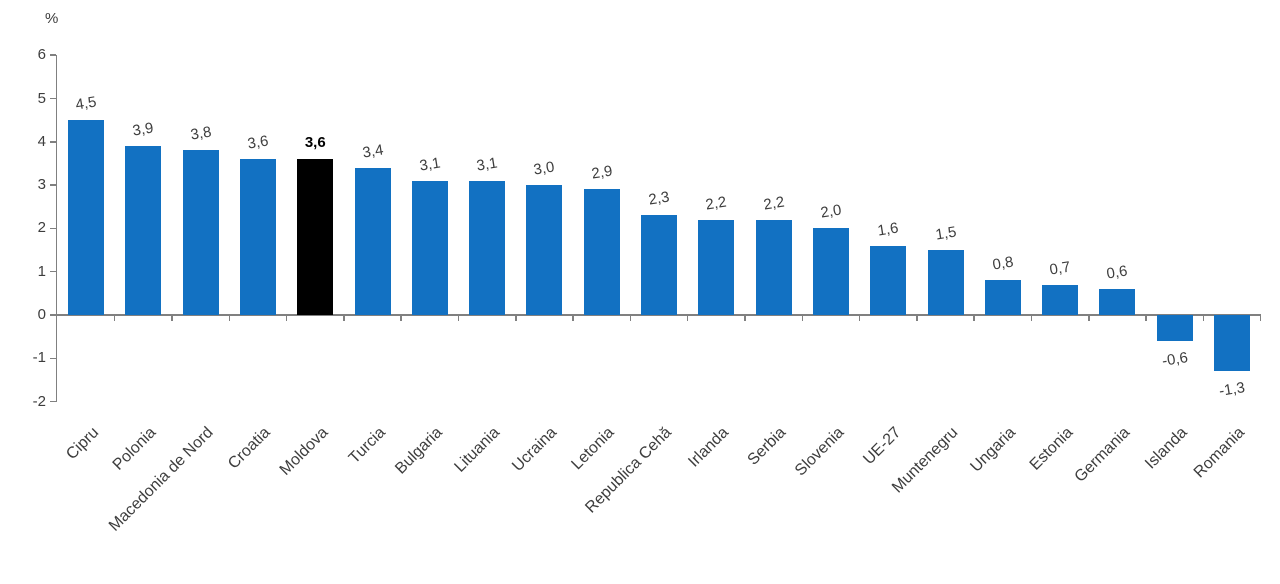 This screenshot has height=584, width=1280. I want to click on y-axis-tick-label: -2, so click(39, 401).